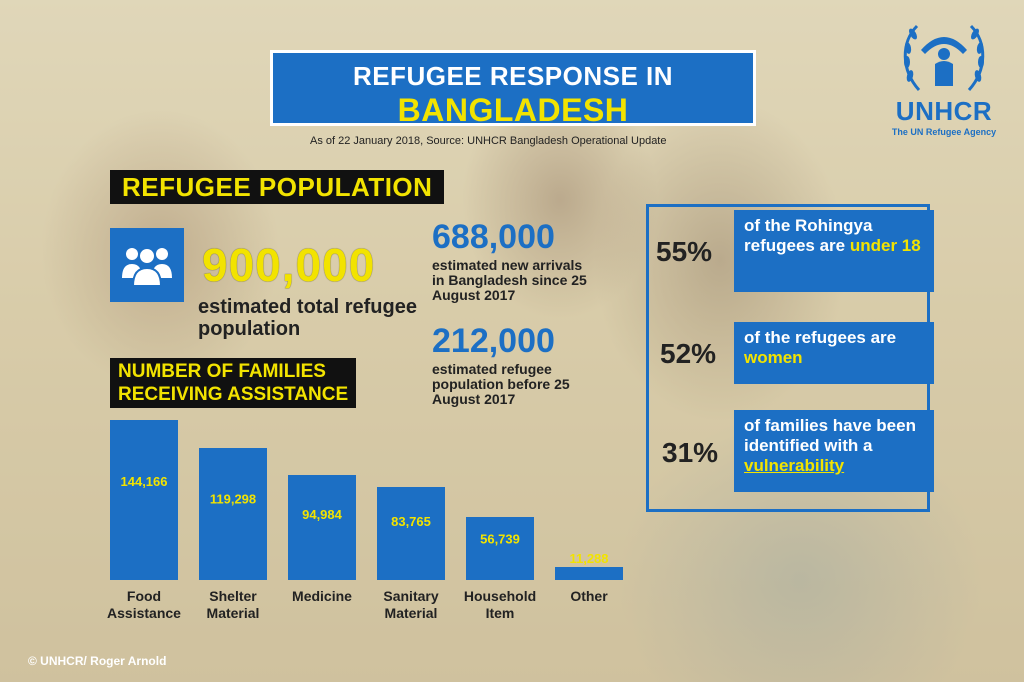  Describe the element at coordinates (513, 76) in the screenshot. I see `title-line1: REFUGEE RESPONSE IN` at that location.